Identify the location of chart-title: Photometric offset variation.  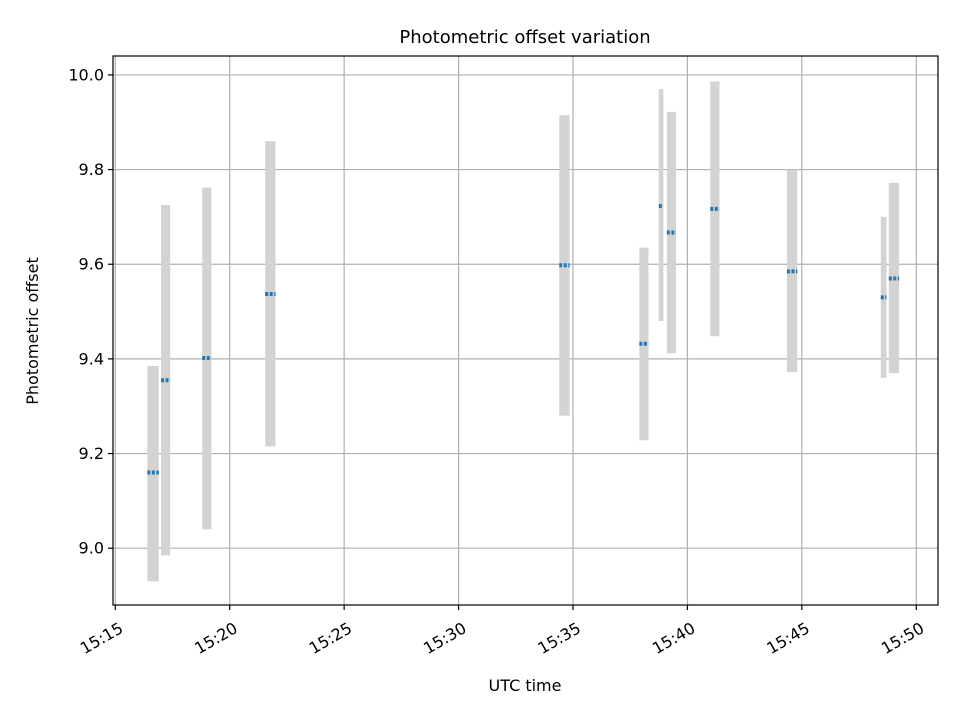
(524, 37).